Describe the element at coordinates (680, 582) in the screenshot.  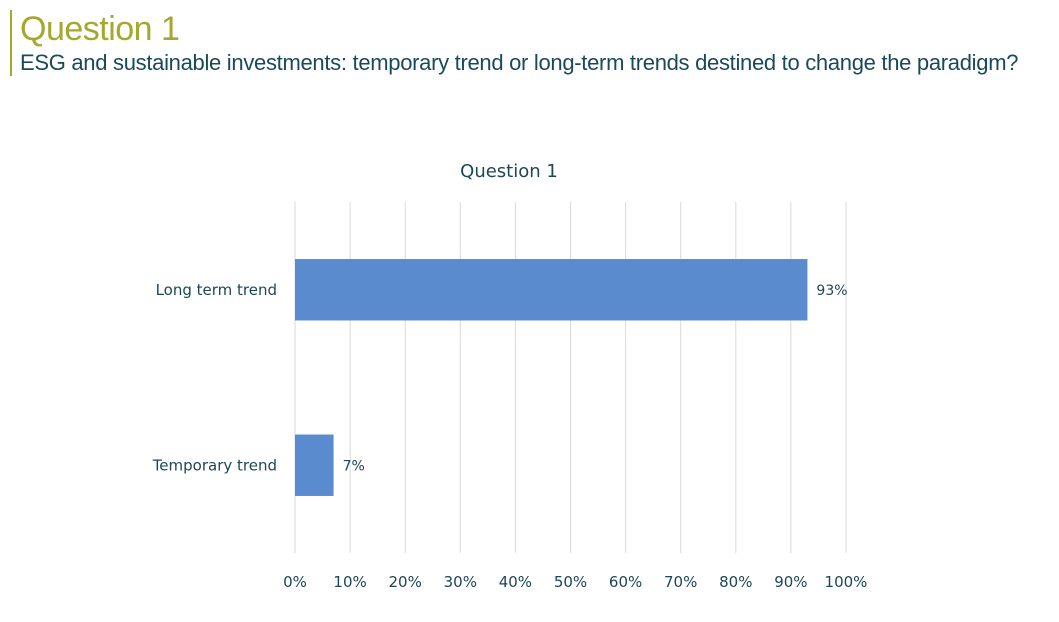
I see `x-tick-label: 70%` at that location.